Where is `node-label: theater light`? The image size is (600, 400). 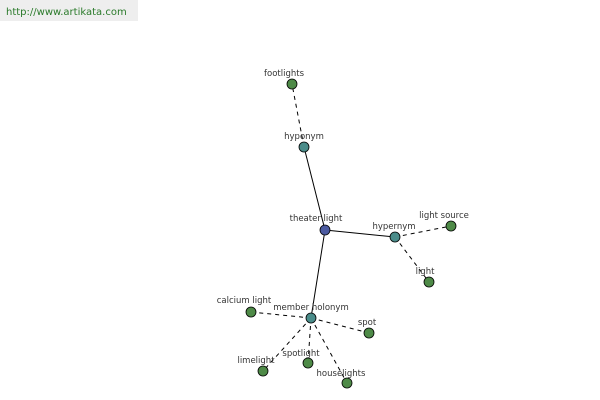
node-label: theater light is located at coordinates (316, 219).